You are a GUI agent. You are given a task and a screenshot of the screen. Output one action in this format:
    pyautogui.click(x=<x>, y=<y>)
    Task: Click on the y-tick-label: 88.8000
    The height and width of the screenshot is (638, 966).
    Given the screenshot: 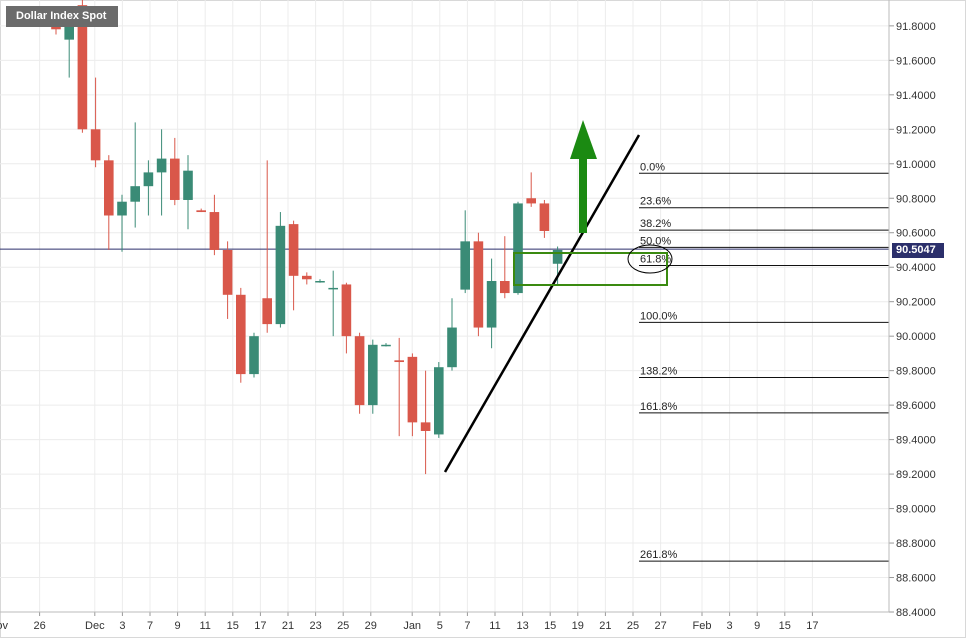 What is the action you would take?
    pyautogui.click(x=916, y=544)
    